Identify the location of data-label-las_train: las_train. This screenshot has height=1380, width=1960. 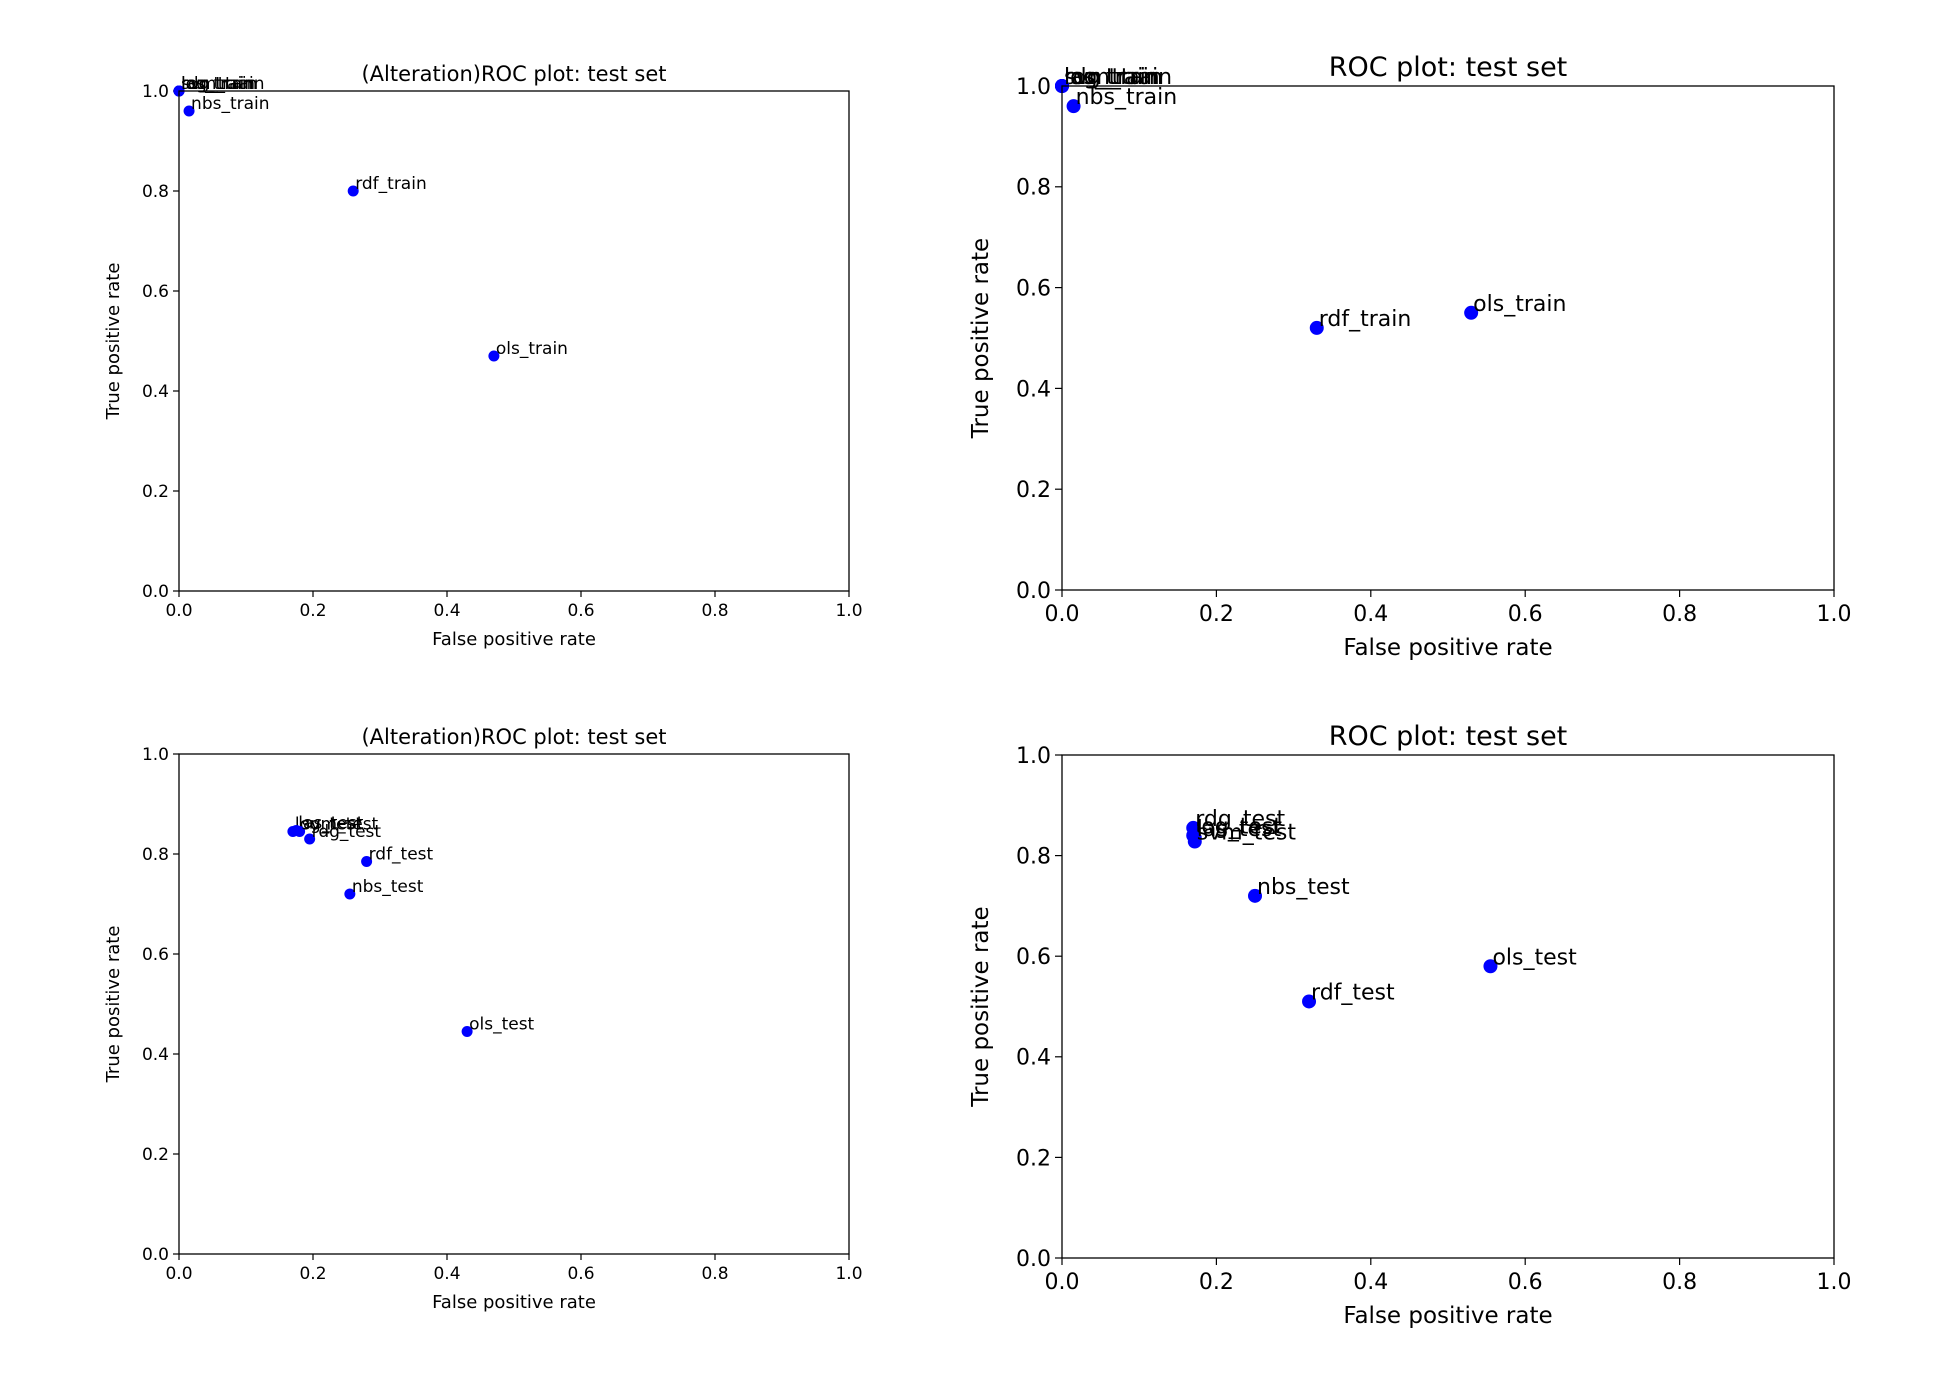
(217, 84).